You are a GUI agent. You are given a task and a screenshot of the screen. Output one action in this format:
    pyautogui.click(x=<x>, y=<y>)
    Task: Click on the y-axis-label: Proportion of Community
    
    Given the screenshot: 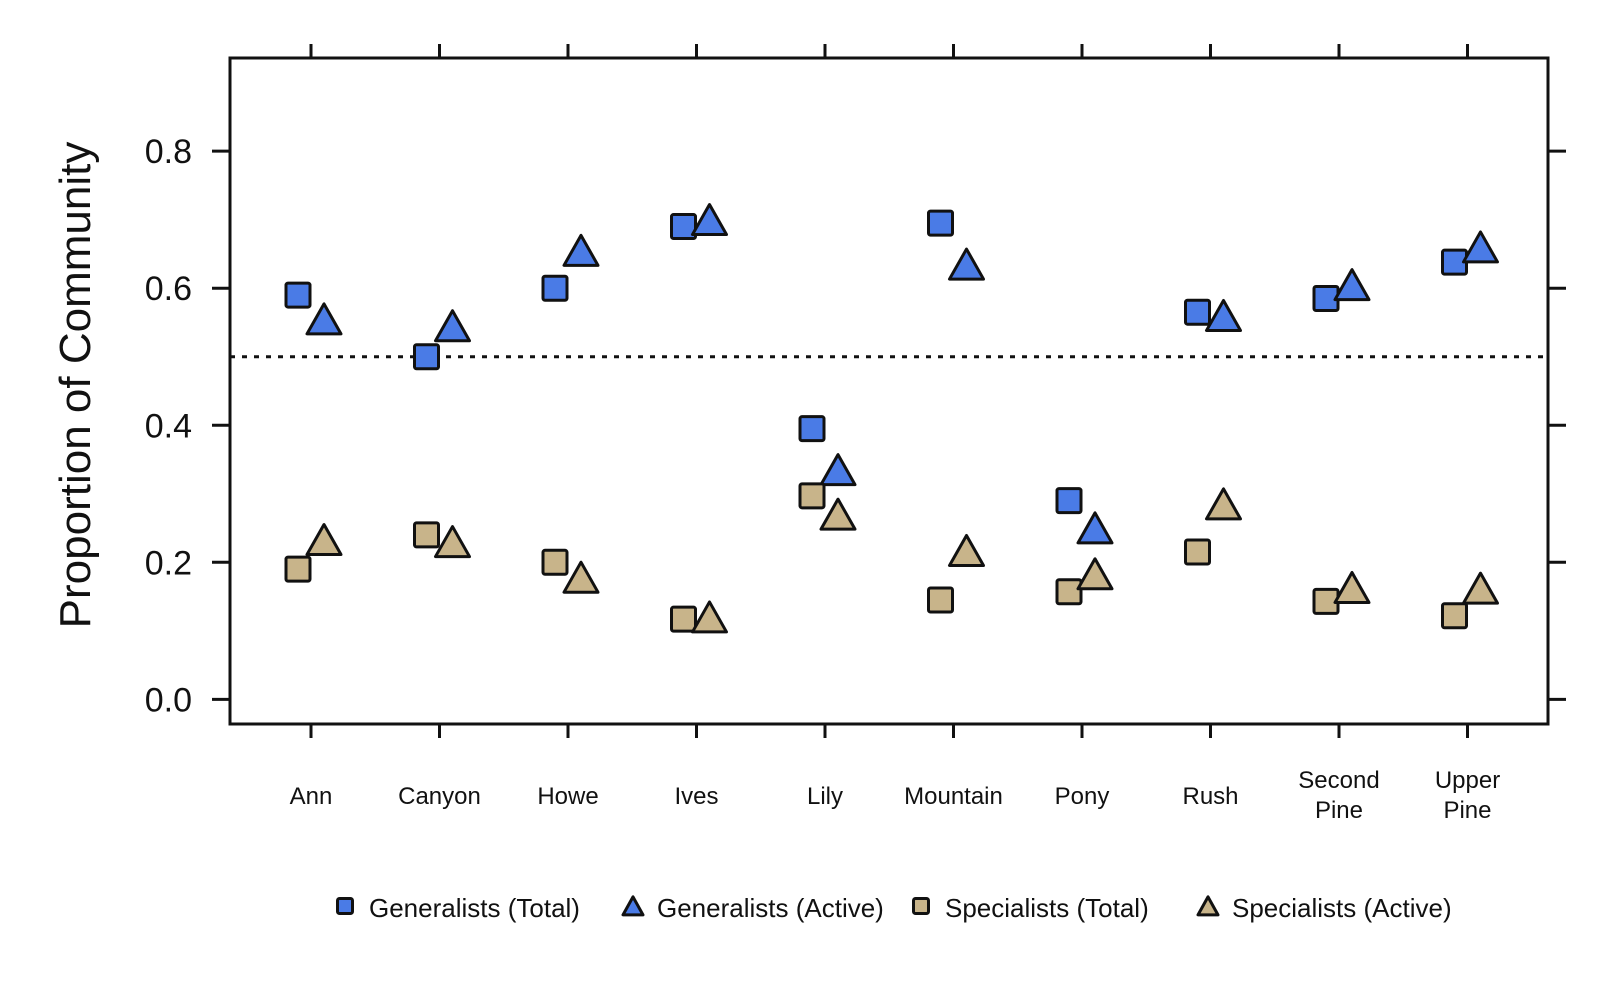 What is the action you would take?
    pyautogui.click(x=75, y=385)
    